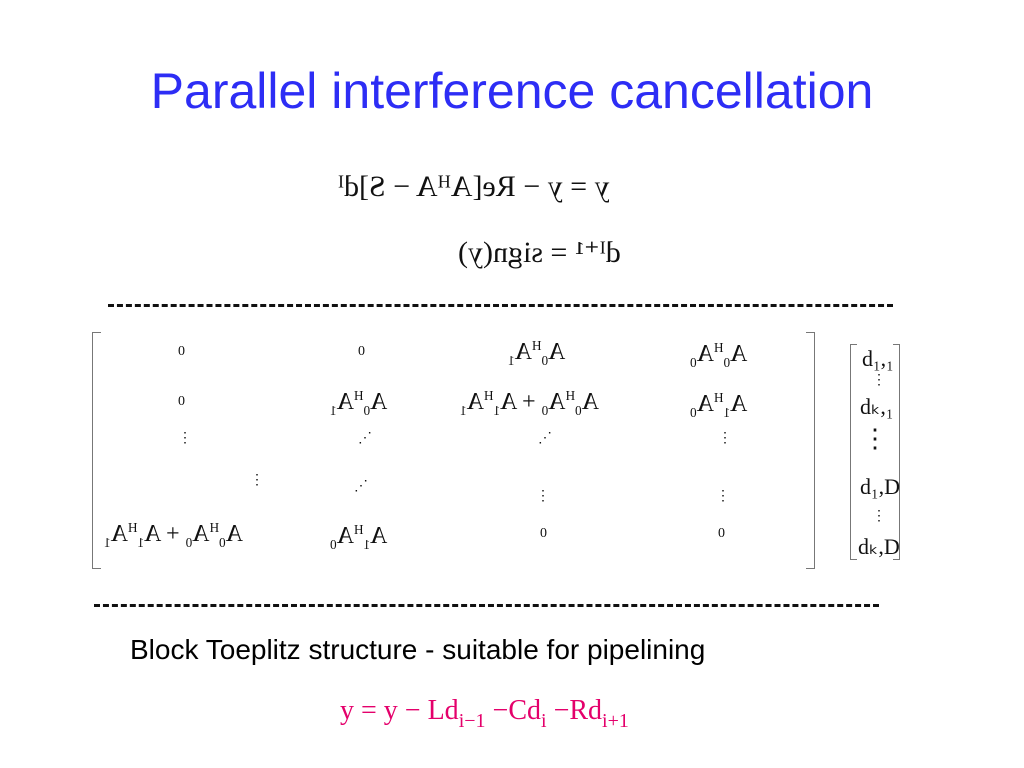  Describe the element at coordinates (877, 406) in the screenshot. I see `vector-entry: dₖ,₁` at that location.